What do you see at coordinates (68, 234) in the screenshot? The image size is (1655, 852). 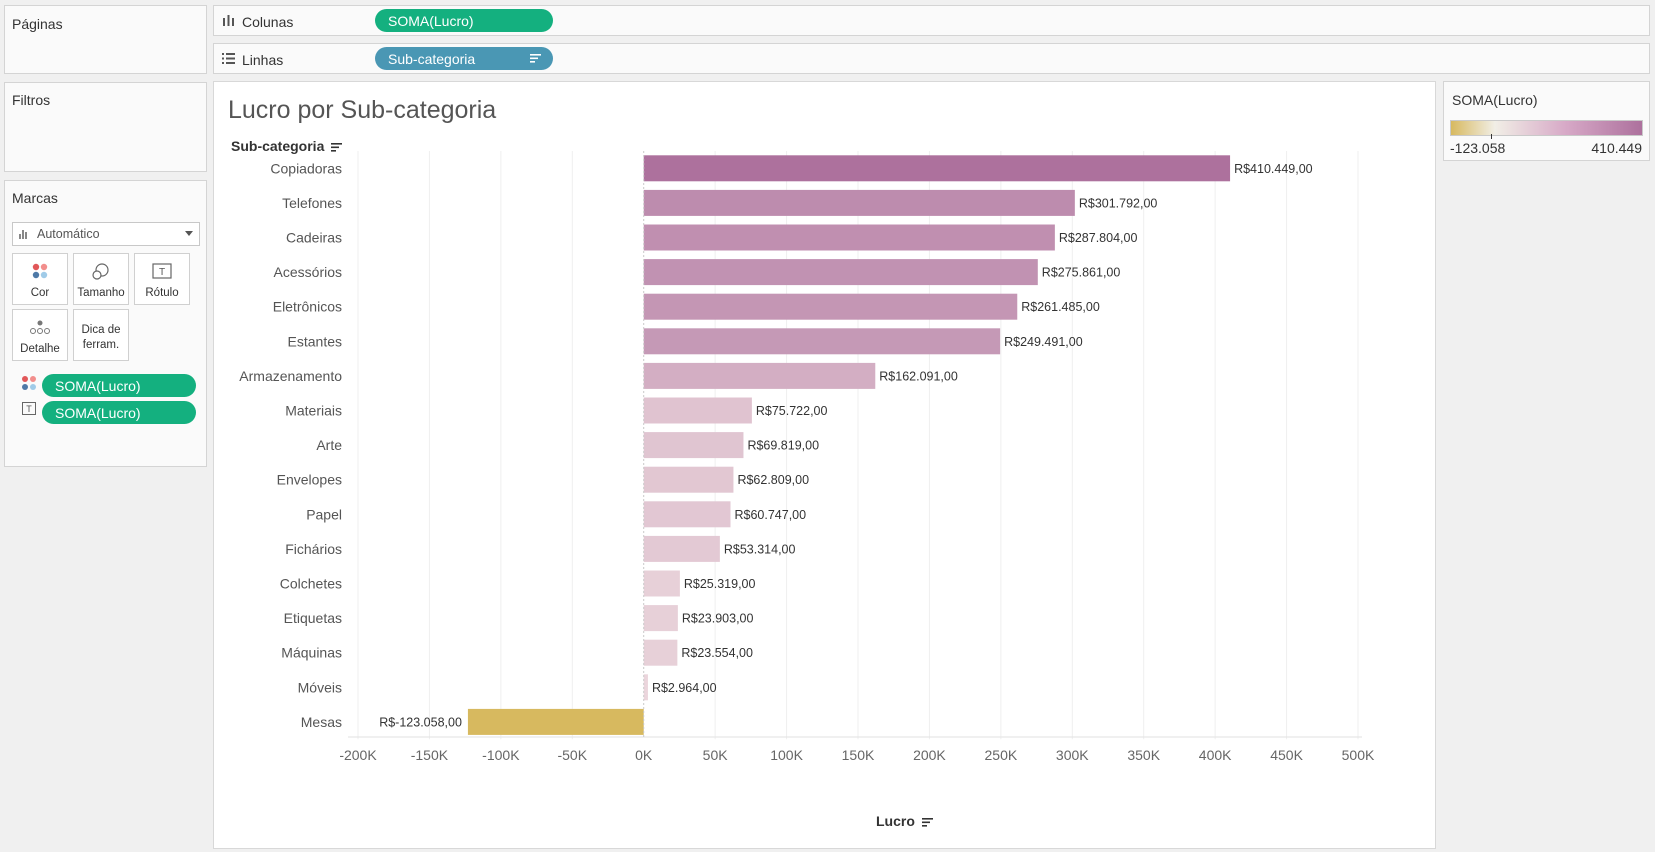 I see `mark-type-label: Automático` at bounding box center [68, 234].